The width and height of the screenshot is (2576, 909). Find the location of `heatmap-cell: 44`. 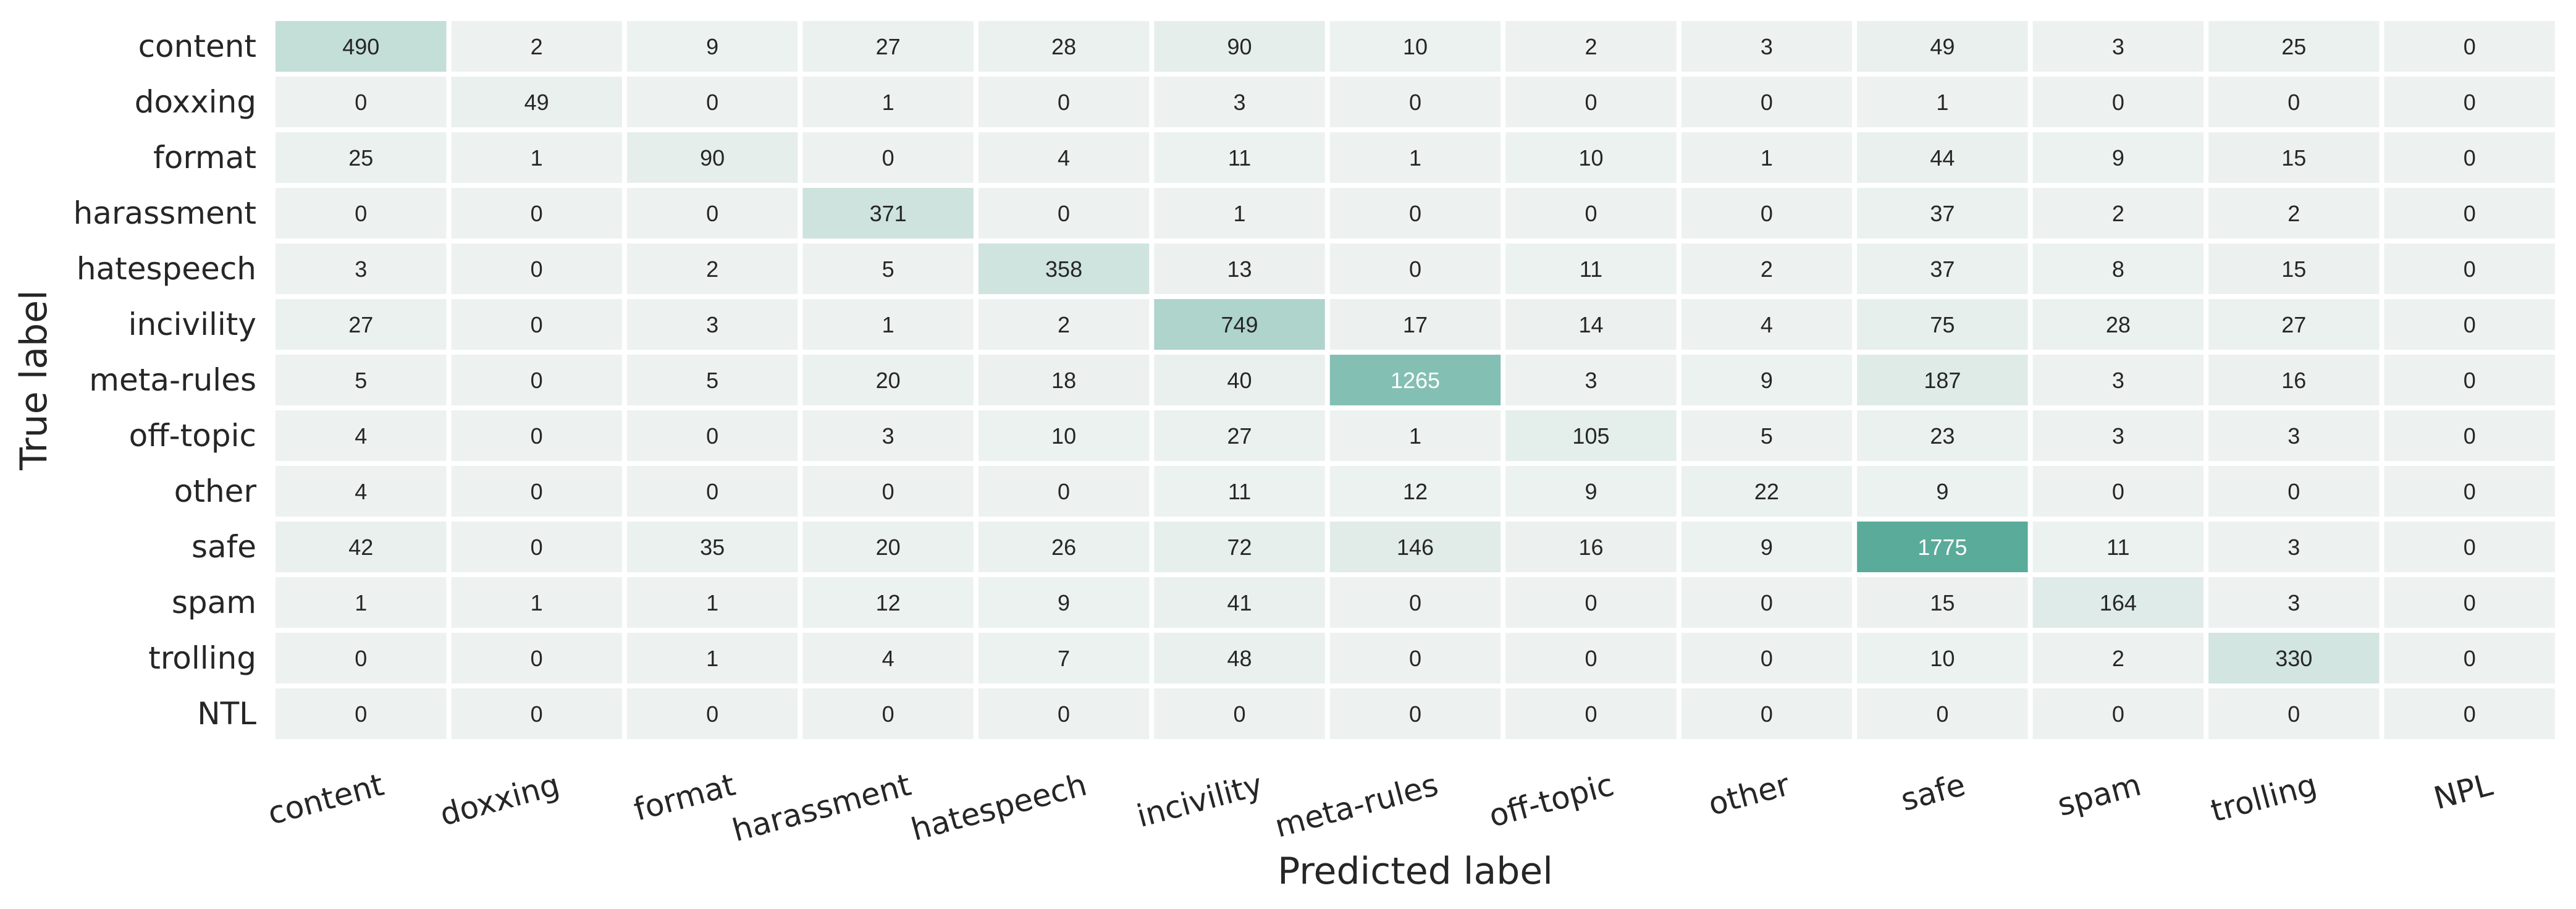

heatmap-cell: 44 is located at coordinates (1942, 157).